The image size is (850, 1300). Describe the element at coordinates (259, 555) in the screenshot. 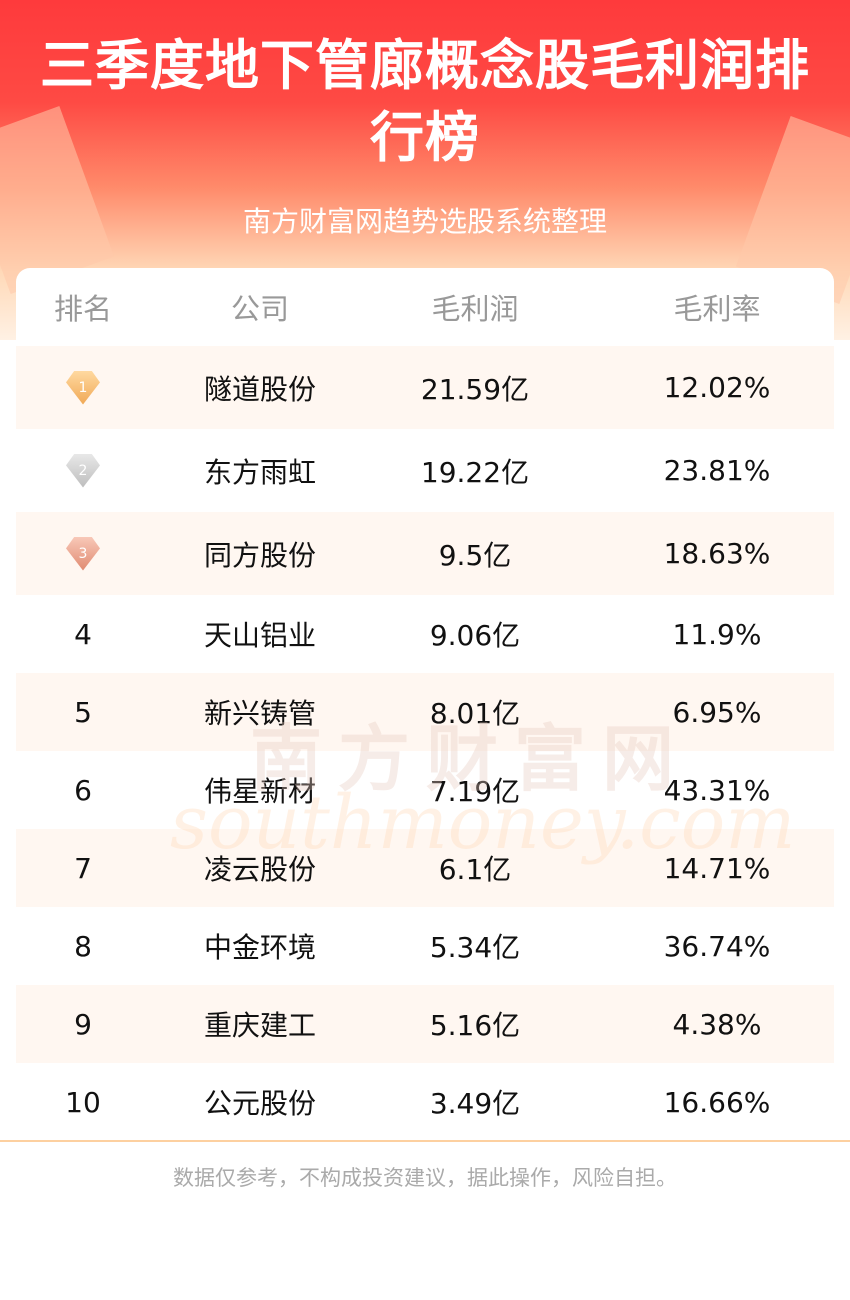

I see `company-cell: 同方股份` at that location.